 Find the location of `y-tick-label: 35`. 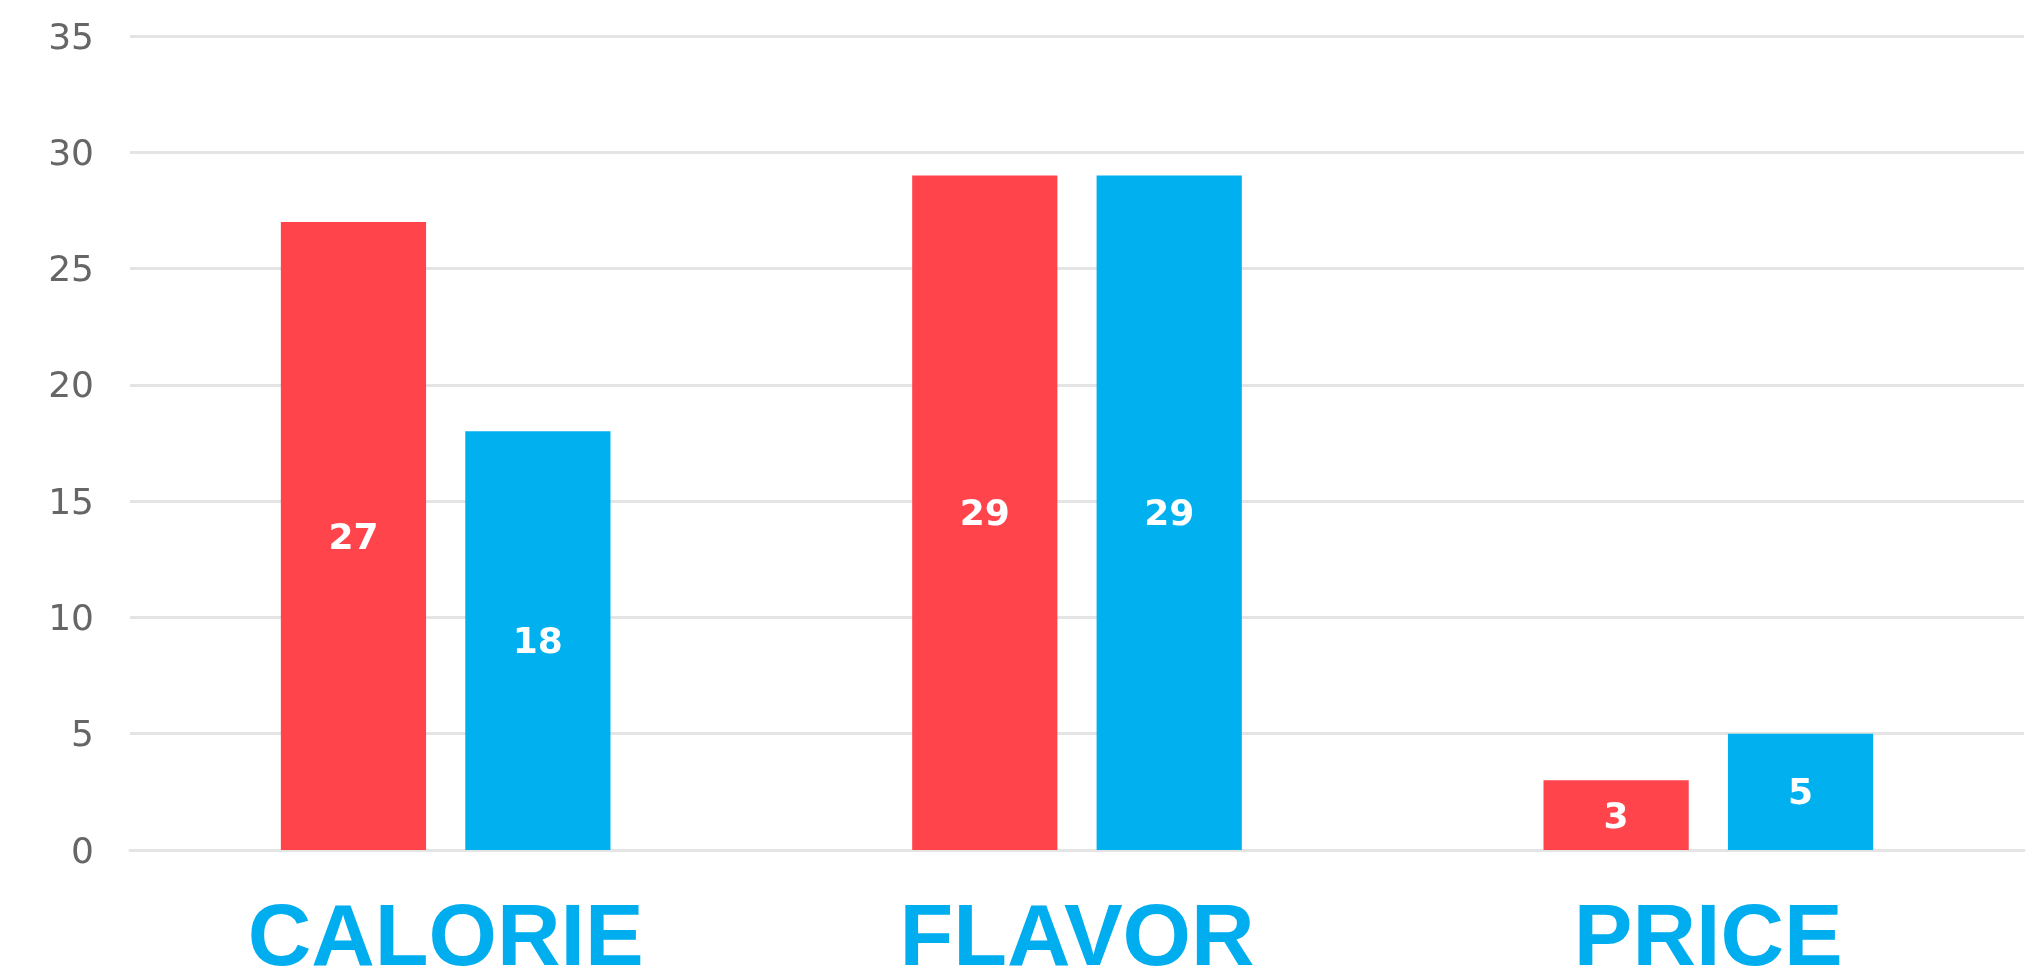

y-tick-label: 35 is located at coordinates (71, 36).